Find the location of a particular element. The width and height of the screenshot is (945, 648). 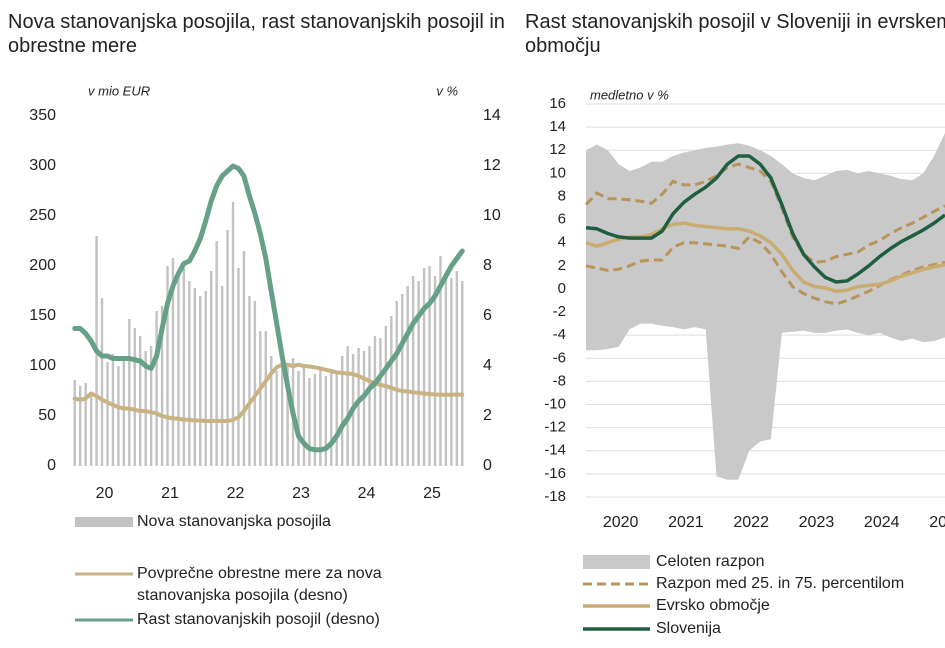

y-tick-label: 50 is located at coordinates (47, 415).